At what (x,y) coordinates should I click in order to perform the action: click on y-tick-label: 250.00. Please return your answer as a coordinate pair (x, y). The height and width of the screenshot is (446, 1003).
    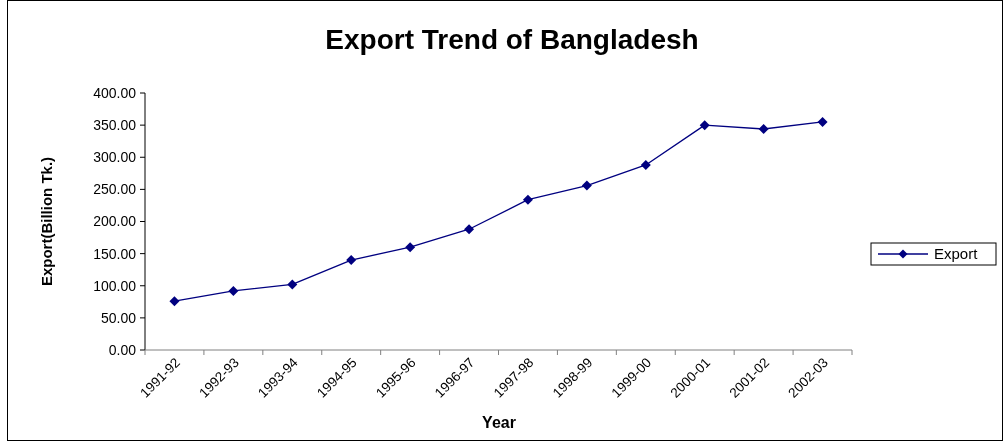
    Looking at the image, I should click on (115, 189).